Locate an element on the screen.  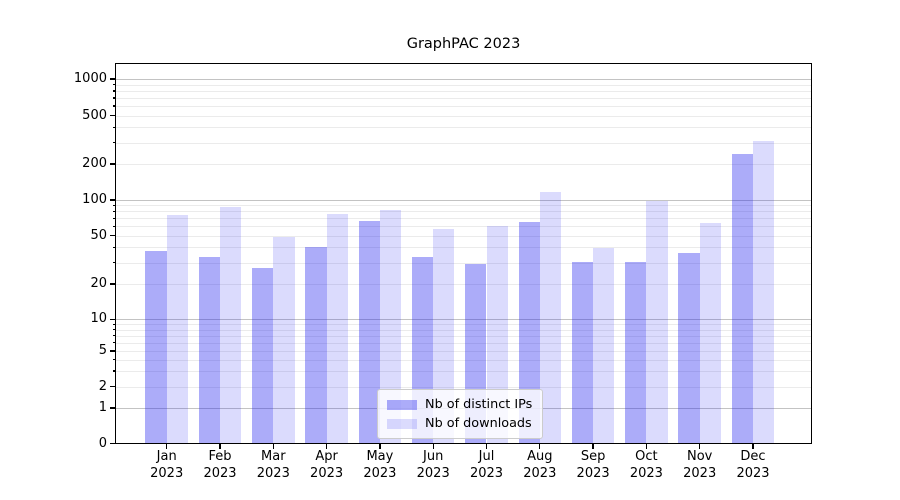
x-tick-label: Jun 2023 is located at coordinates (433, 465).